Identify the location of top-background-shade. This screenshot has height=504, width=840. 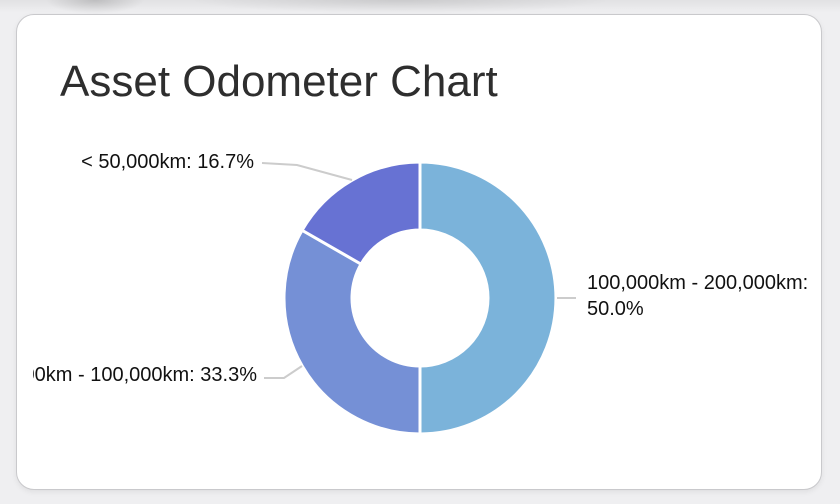
(420, 7).